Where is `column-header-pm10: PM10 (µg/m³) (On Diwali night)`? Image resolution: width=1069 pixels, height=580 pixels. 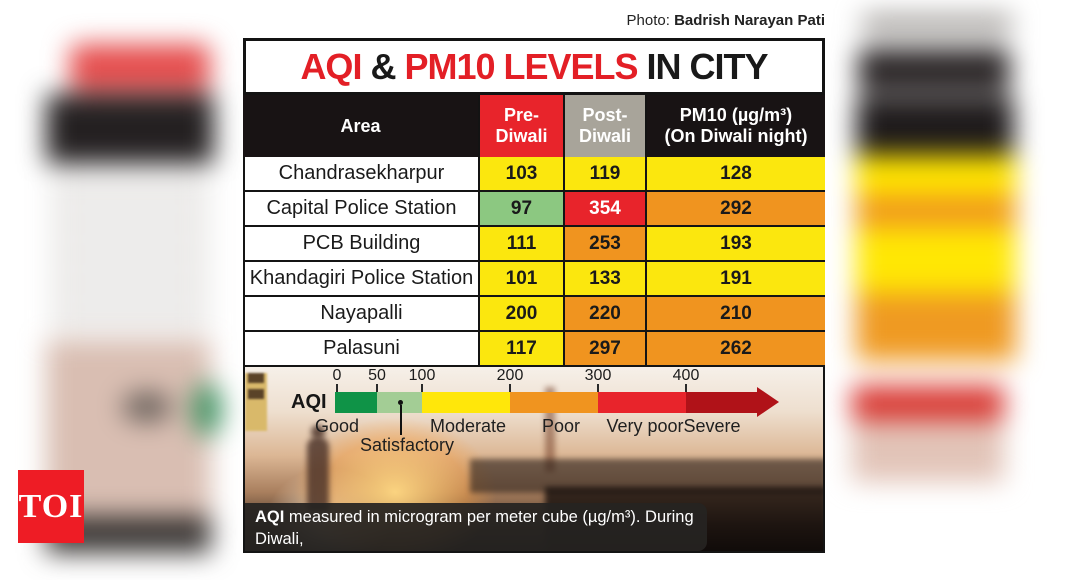 column-header-pm10: PM10 (µg/m³) (On Diwali night) is located at coordinates (736, 126).